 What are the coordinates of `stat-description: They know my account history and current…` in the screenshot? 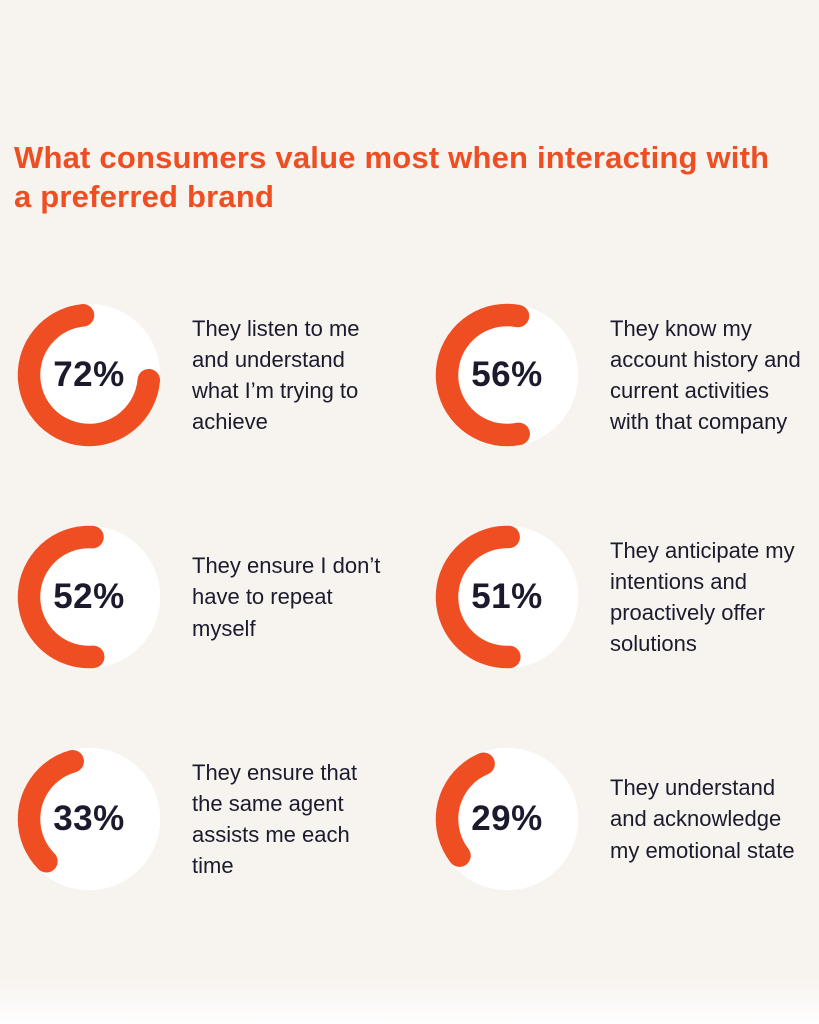 It's located at (705, 375).